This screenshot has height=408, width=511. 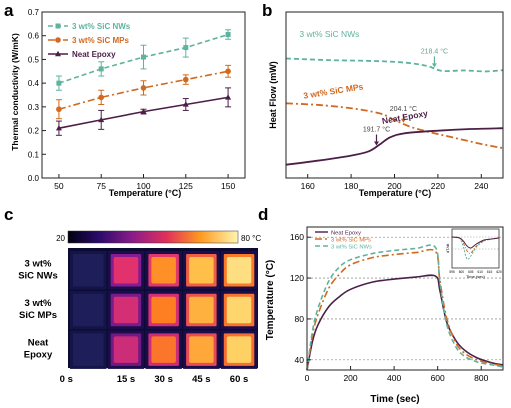 What do you see at coordinates (101, 186) in the screenshot?
I see `panel-a-x-tick-label: 75` at bounding box center [101, 186].